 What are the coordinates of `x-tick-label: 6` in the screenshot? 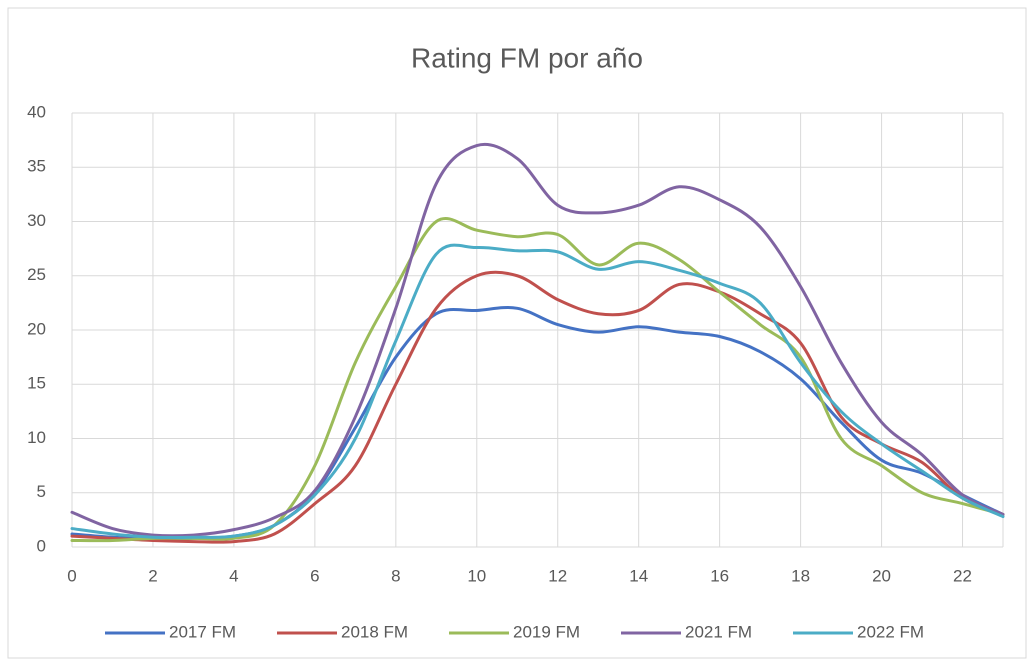 It's located at (314, 575).